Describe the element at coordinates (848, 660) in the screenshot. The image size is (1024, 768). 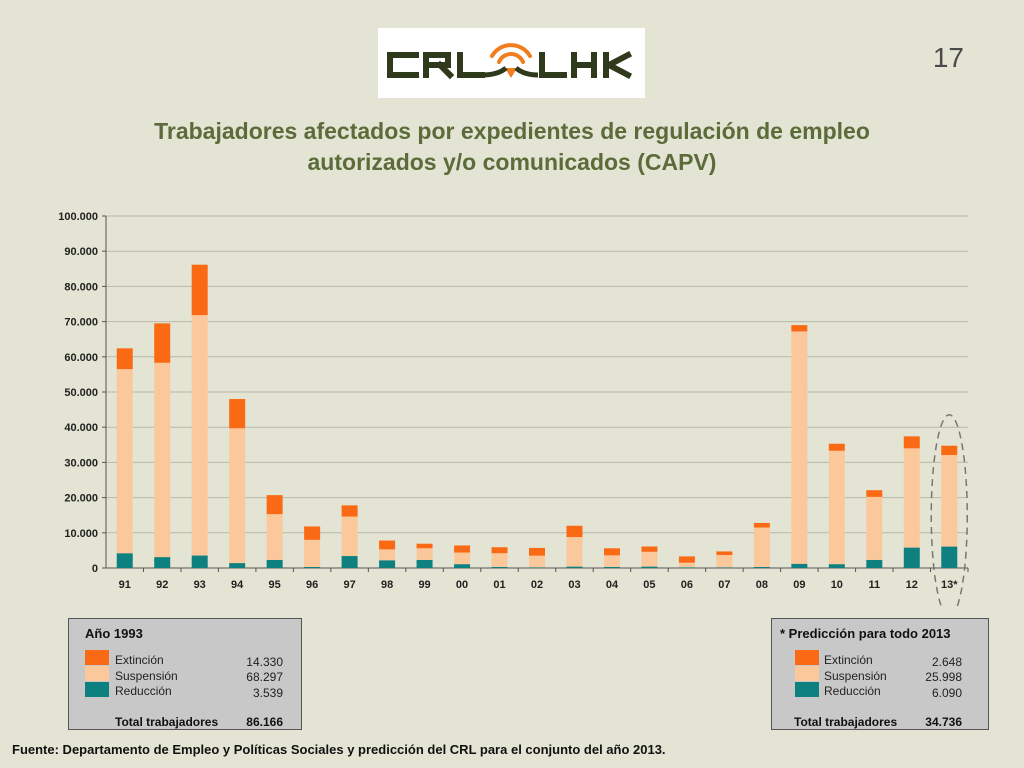
I see `legend-2013-extincion-label: Extinción` at that location.